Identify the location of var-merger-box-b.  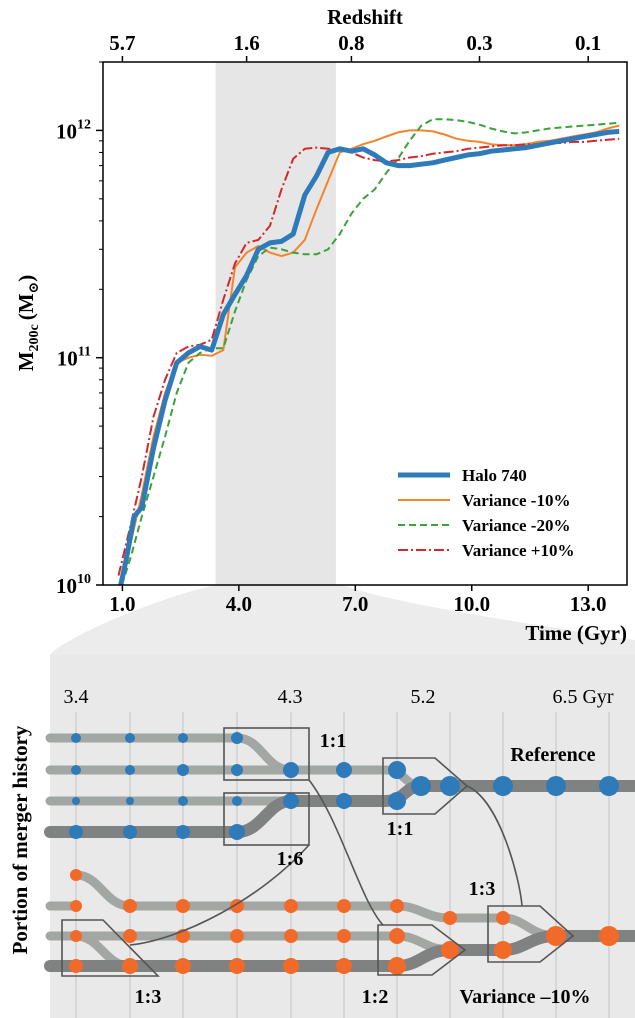
(422, 950).